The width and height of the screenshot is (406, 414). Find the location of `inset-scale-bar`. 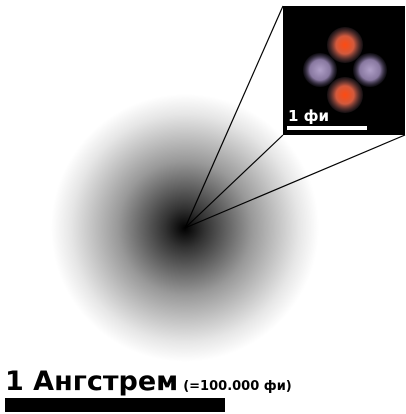

inset-scale-bar is located at coordinates (327, 128).